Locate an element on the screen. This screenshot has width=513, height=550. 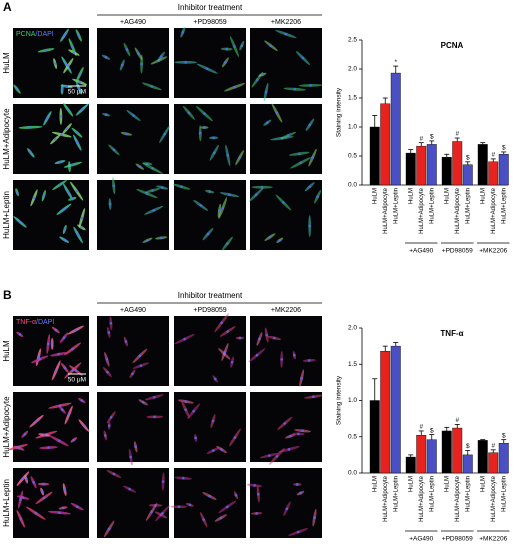
group-label: +MK2206 is located at coordinates (493, 251).